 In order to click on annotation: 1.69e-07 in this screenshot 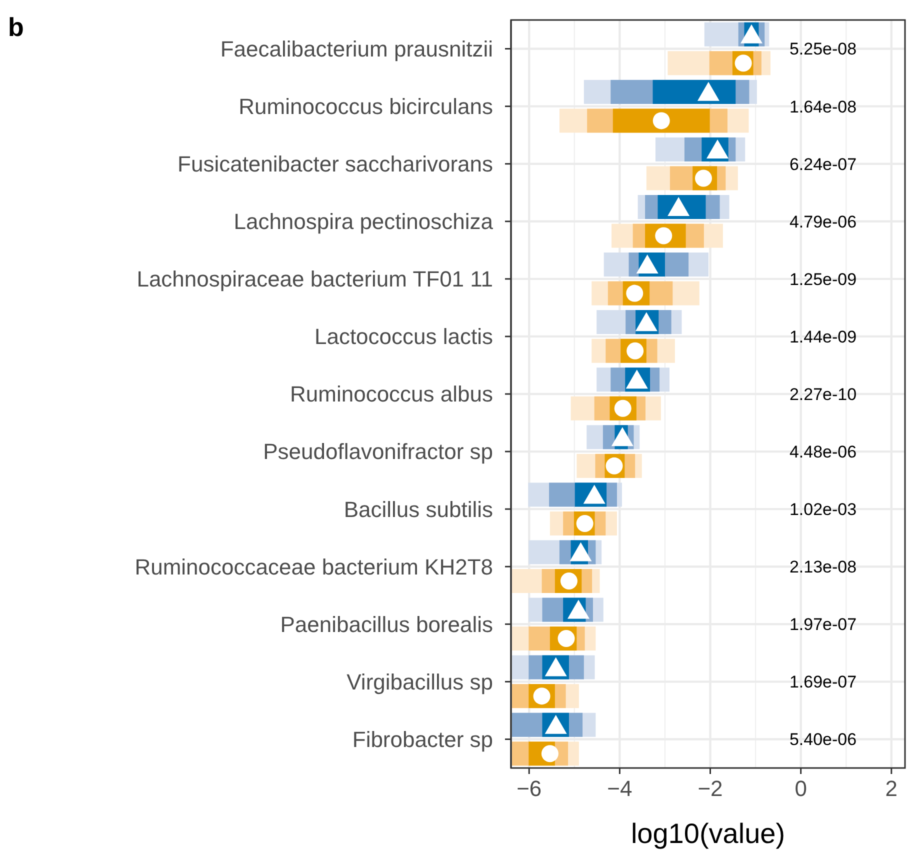, I will do `click(823, 682)`.